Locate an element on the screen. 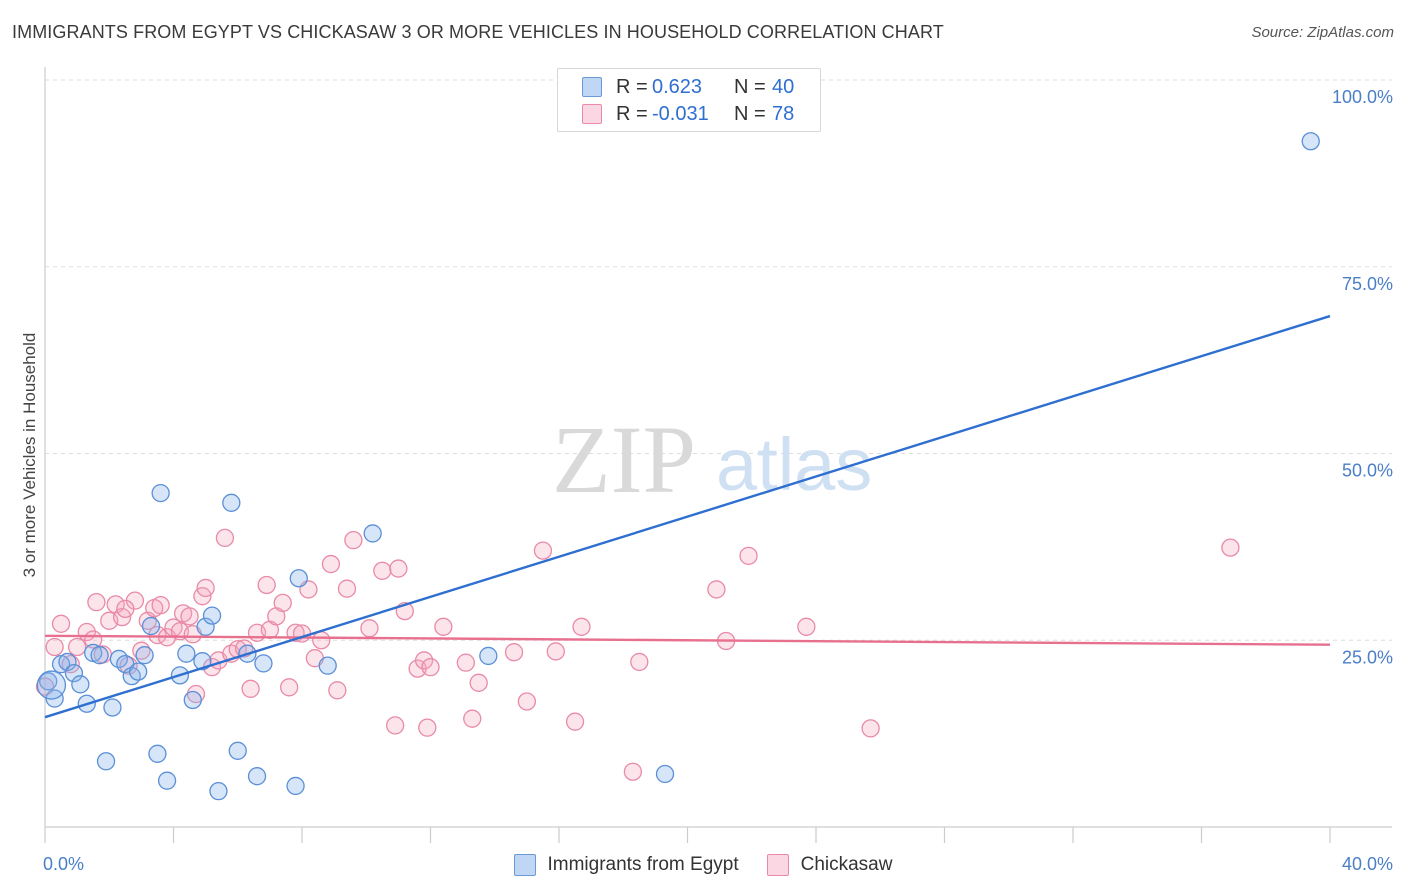 The height and width of the screenshot is (892, 1406). y-axis-label: 3 or more Vehicles in Household is located at coordinates (29, 455).